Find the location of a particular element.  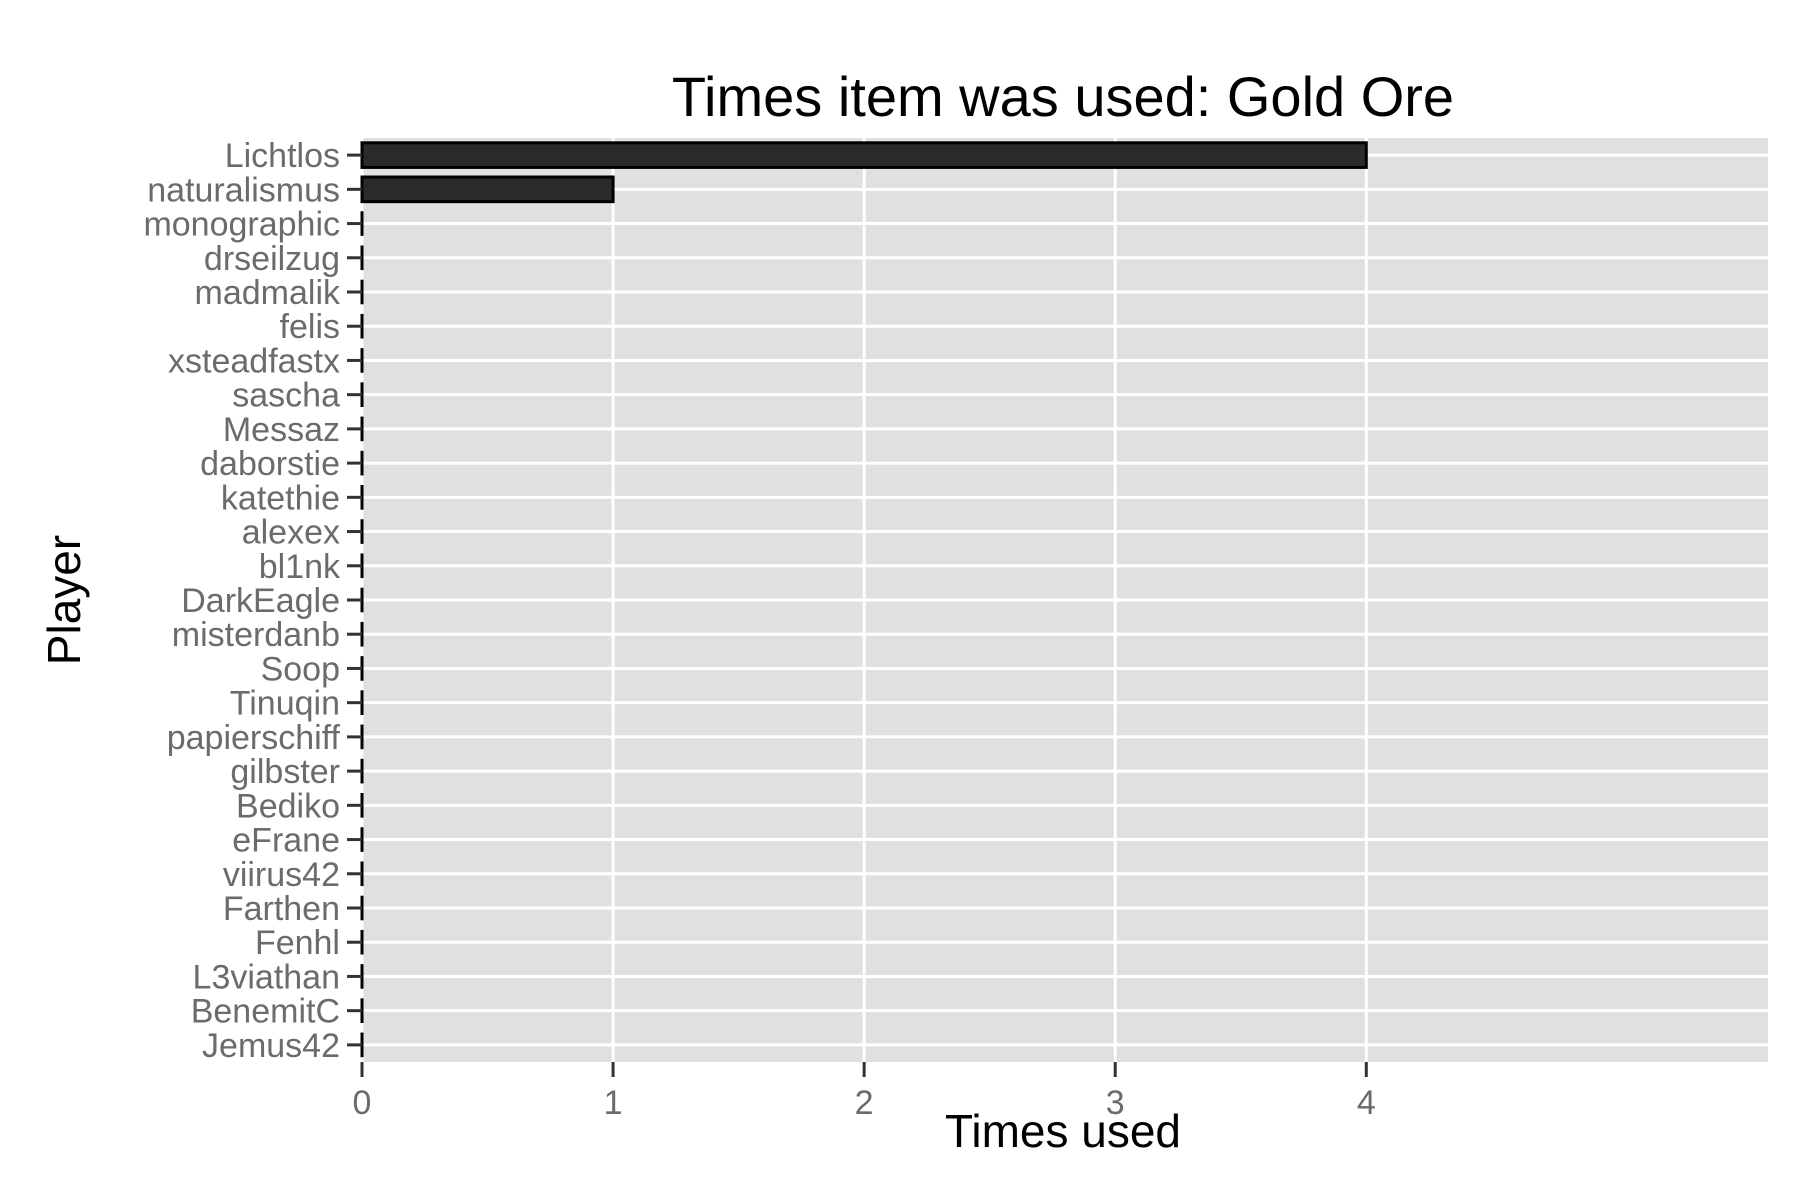

bar-naturalismus is located at coordinates (487, 189).